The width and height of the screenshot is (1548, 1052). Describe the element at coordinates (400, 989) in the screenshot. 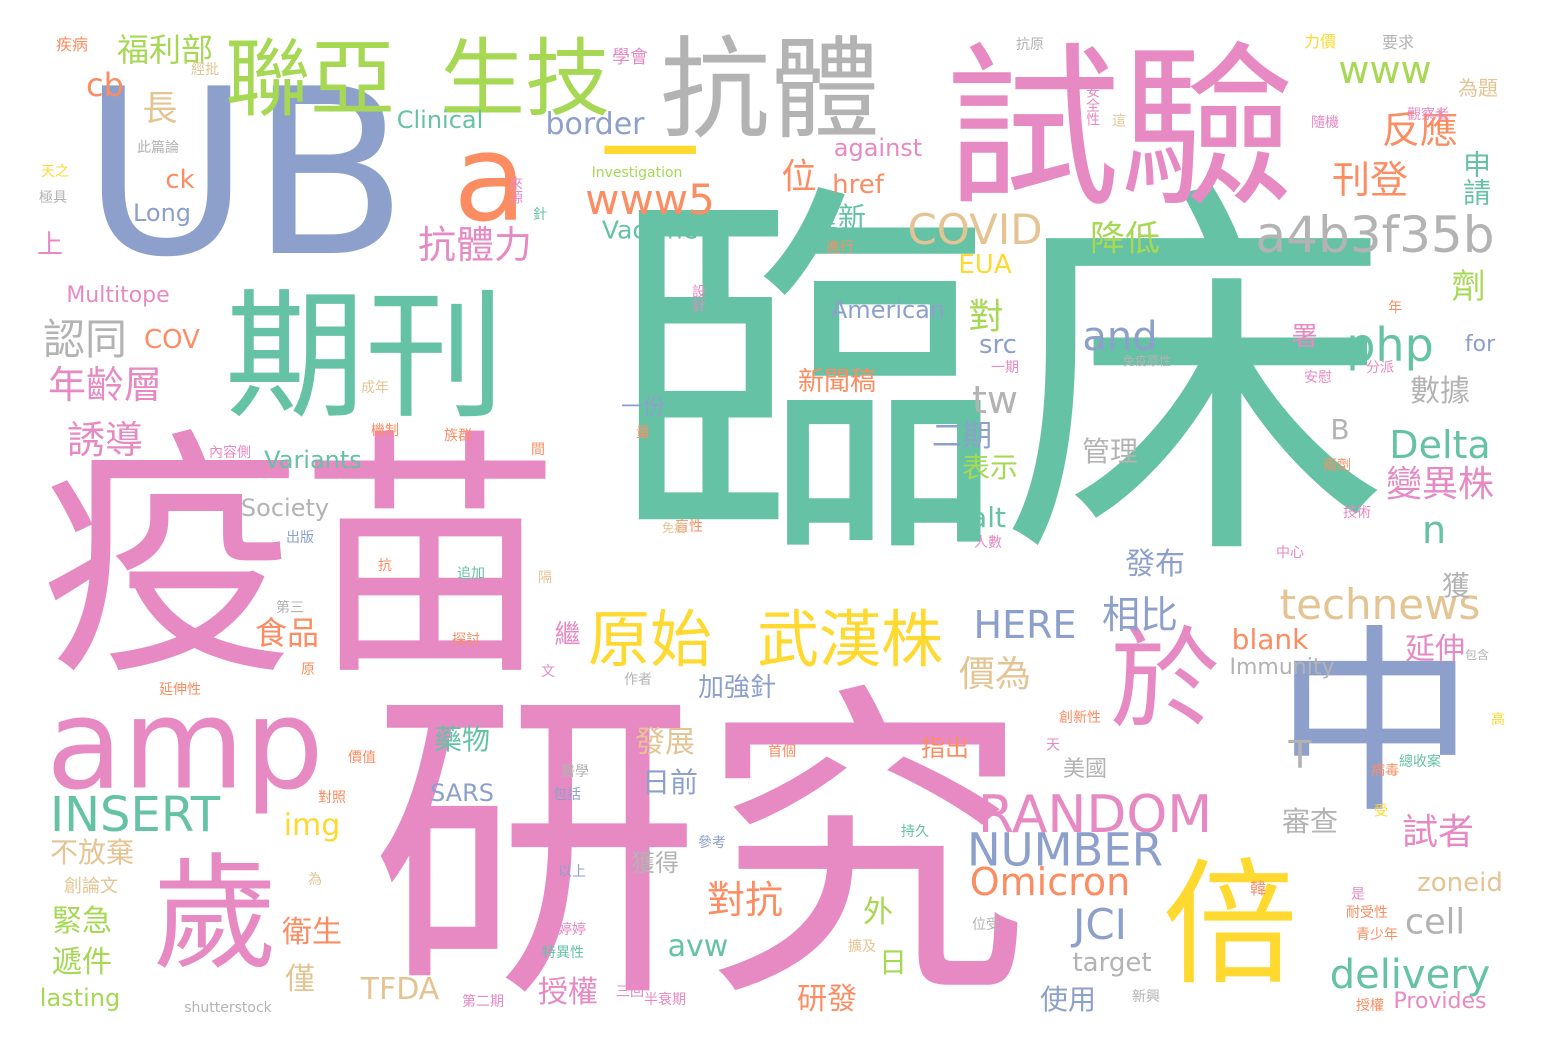

I see `word: TFDA` at that location.